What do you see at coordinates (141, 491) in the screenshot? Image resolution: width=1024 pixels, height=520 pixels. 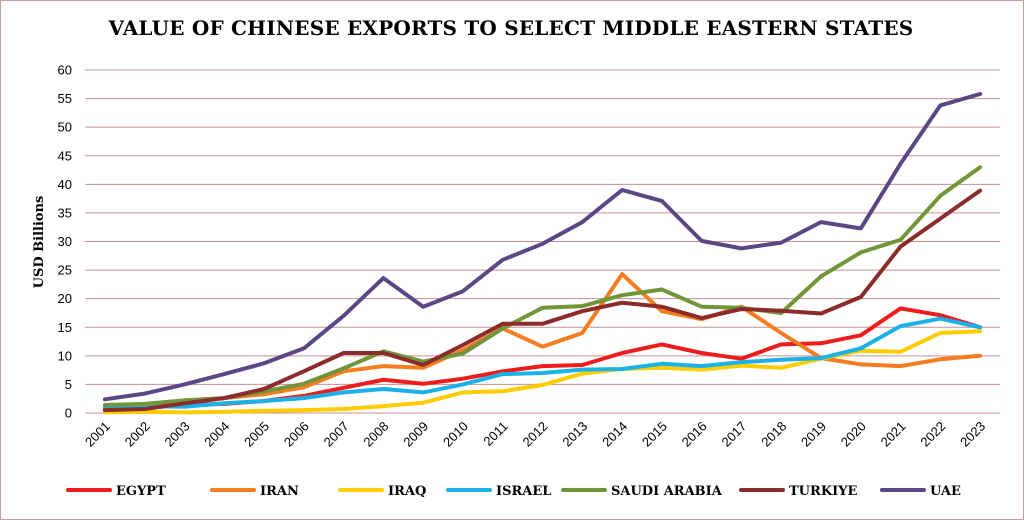 I see `legend-label: EGYPT` at bounding box center [141, 491].